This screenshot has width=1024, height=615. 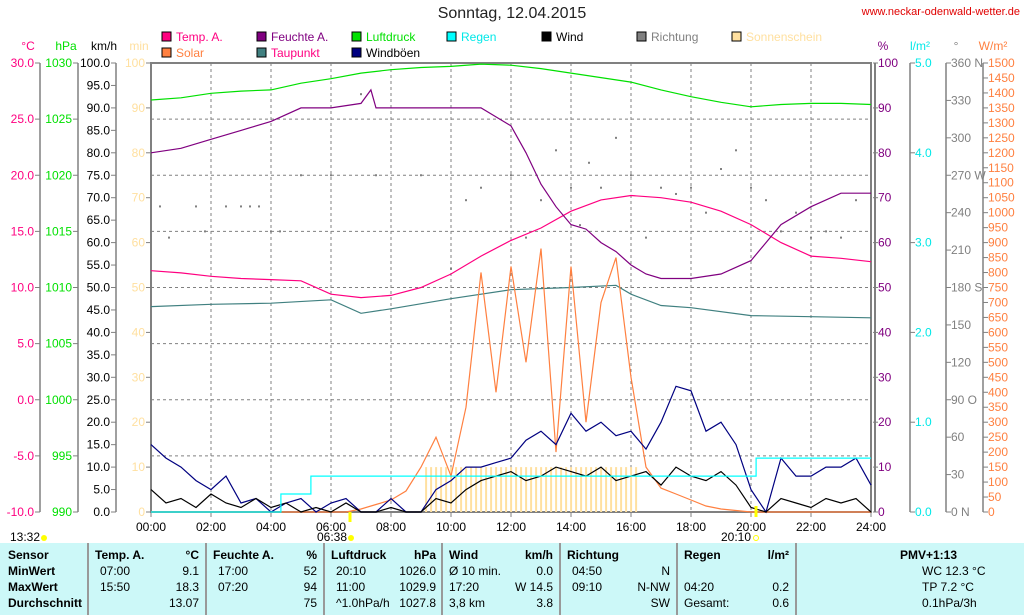 What do you see at coordinates (187, 587) in the screenshot?
I see `temp-value: 18.3` at bounding box center [187, 587].